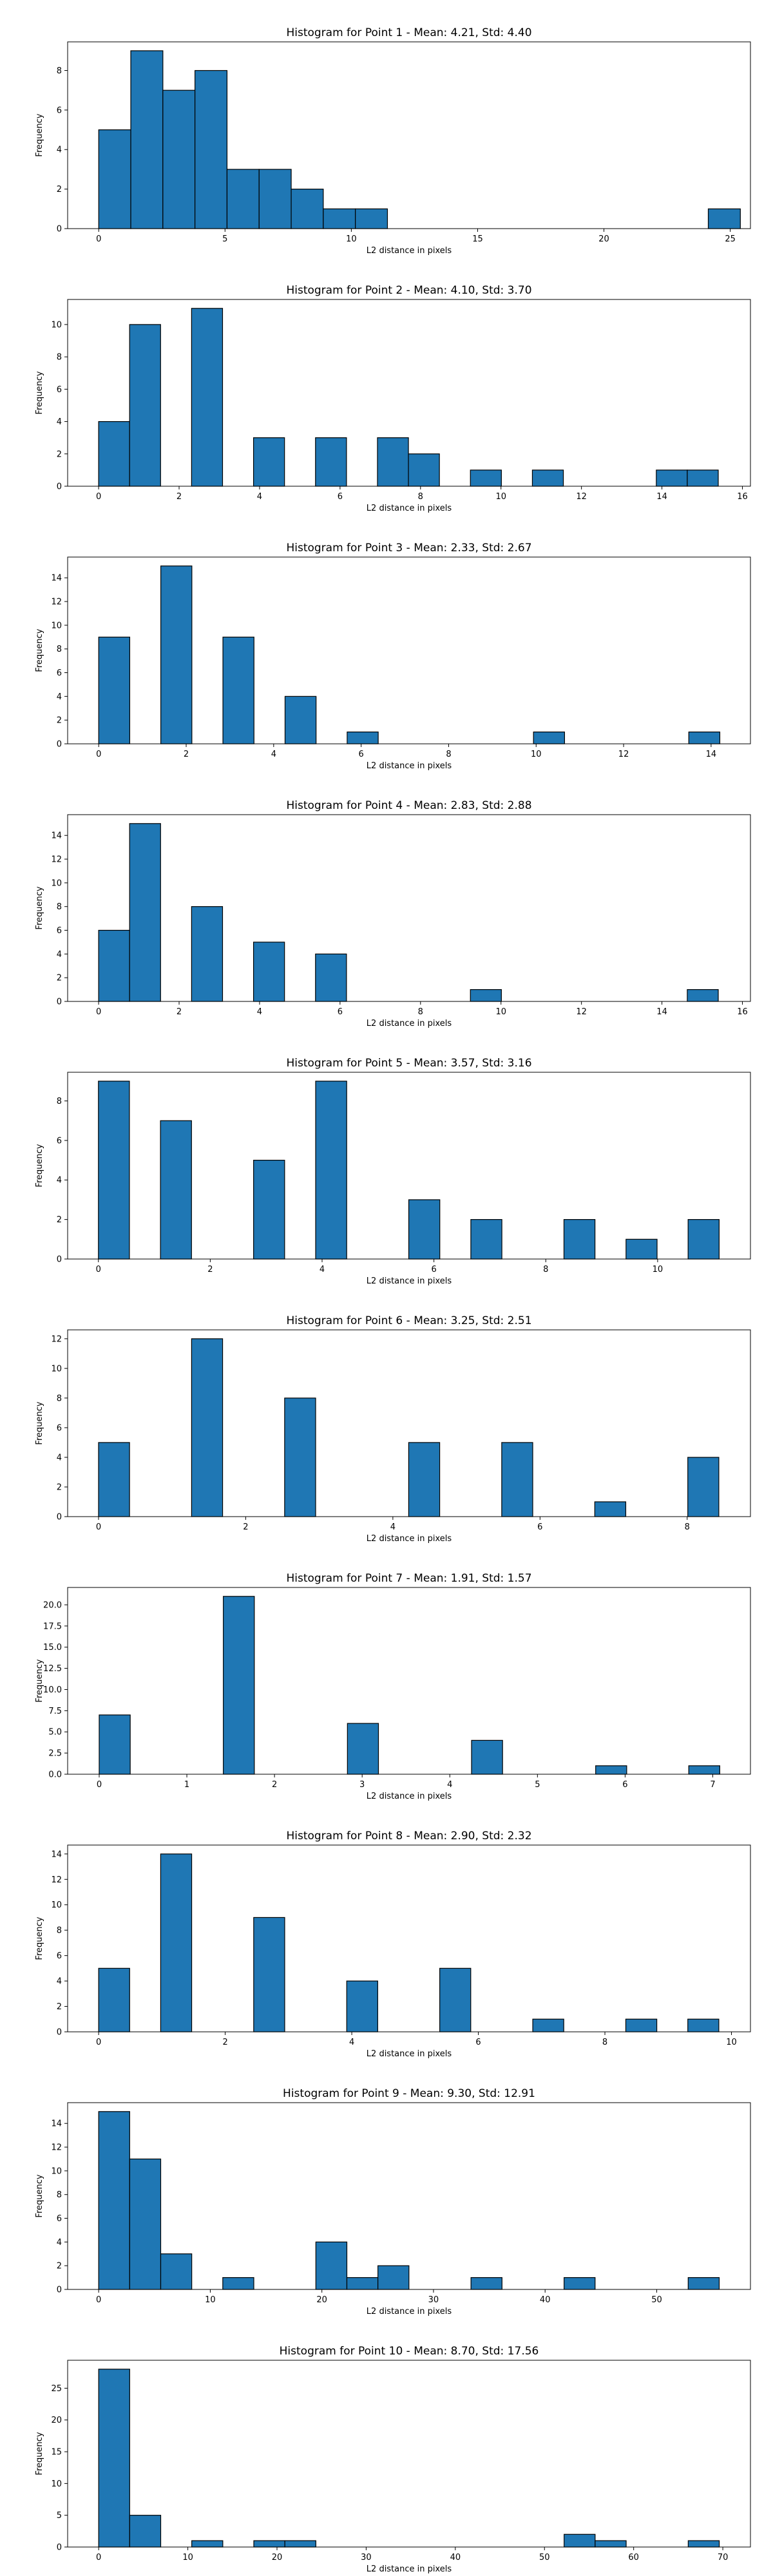  I want to click on y-tick-label: 20, so click(56, 2421).